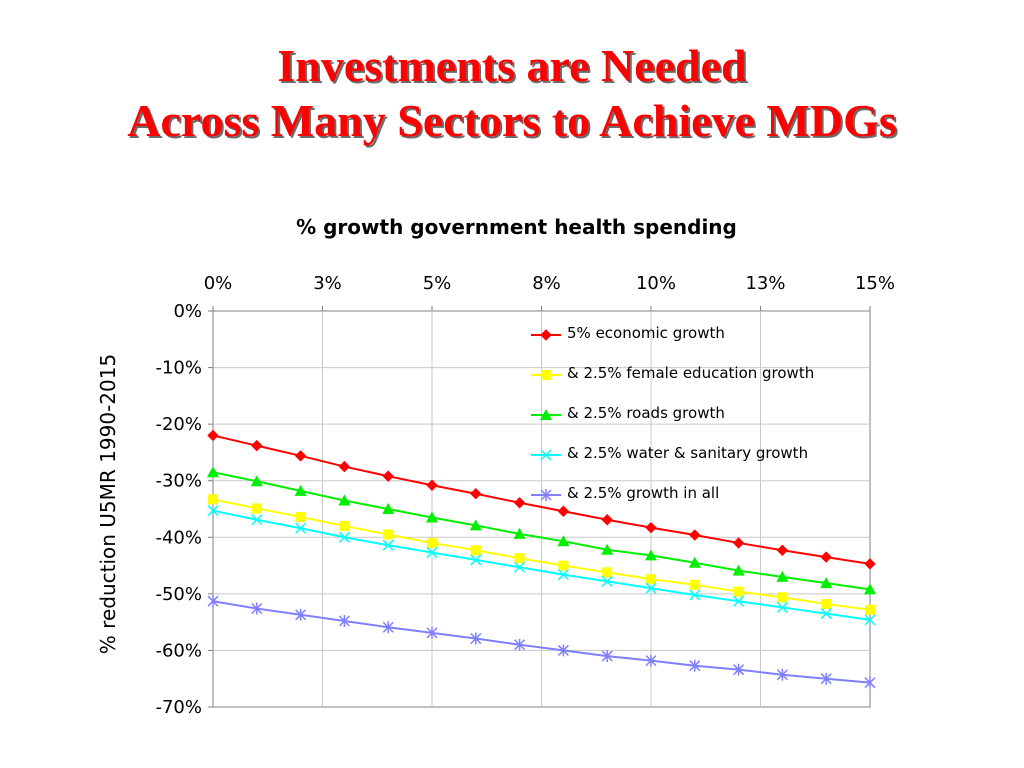 The image size is (1024, 768). I want to click on legend-label: & 2.5% roads growth, so click(646, 413).